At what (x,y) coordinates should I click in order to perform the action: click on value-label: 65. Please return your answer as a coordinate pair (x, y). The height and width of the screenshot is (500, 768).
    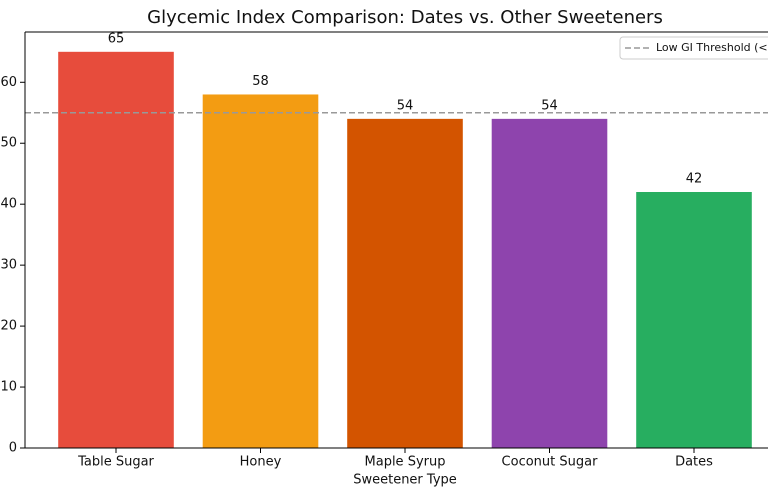
    Looking at the image, I should click on (116, 38).